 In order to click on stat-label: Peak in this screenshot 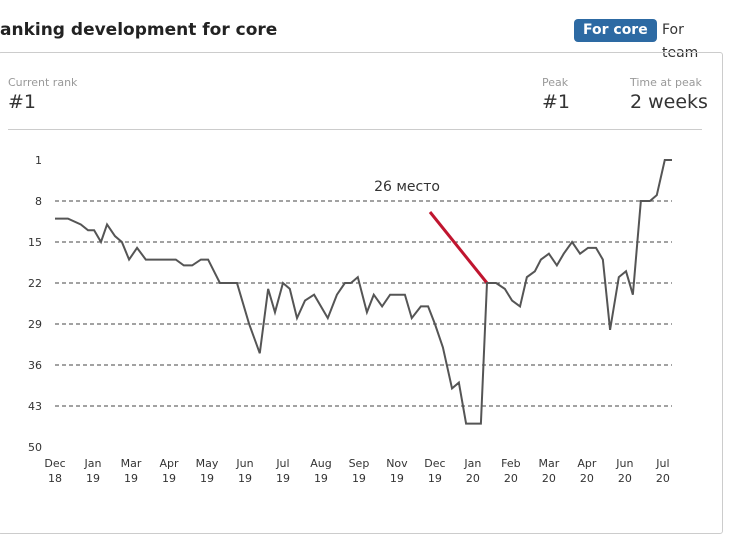, I will do `click(555, 82)`.